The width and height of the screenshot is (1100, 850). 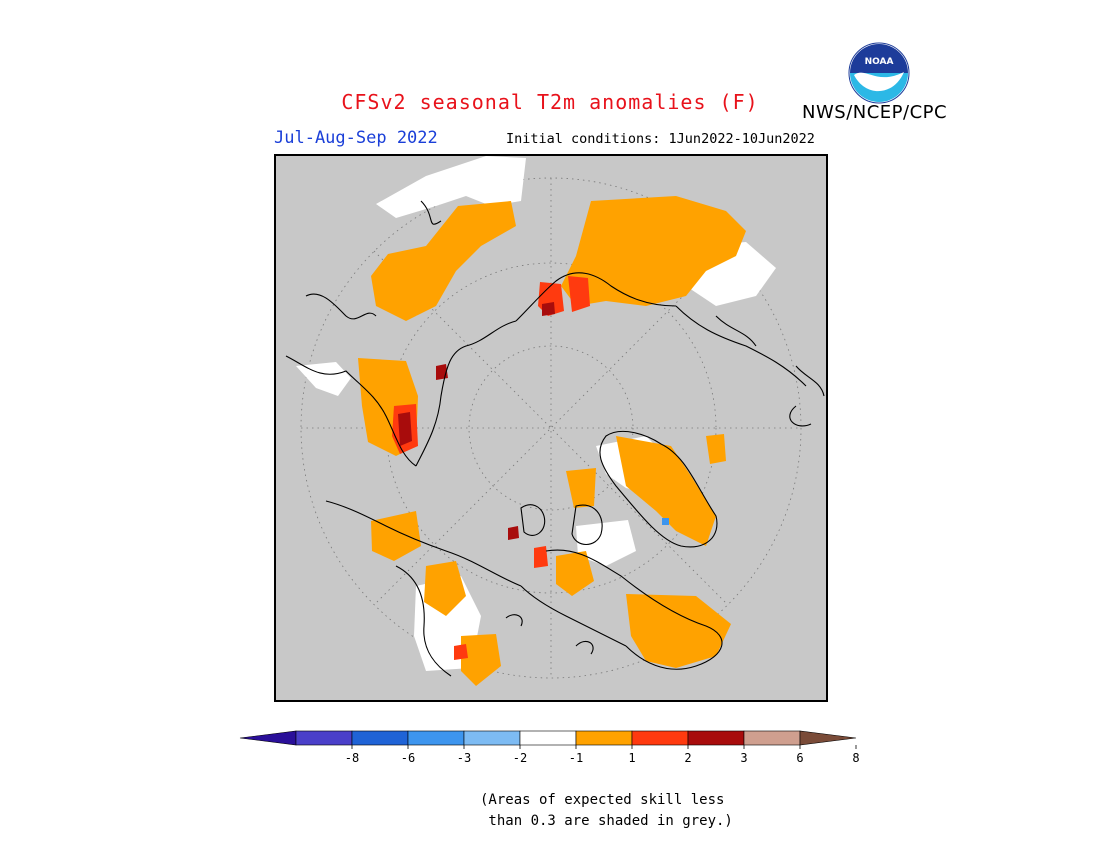 I want to click on season-label: Jul-Aug-Sep 2022, so click(x=356, y=138).